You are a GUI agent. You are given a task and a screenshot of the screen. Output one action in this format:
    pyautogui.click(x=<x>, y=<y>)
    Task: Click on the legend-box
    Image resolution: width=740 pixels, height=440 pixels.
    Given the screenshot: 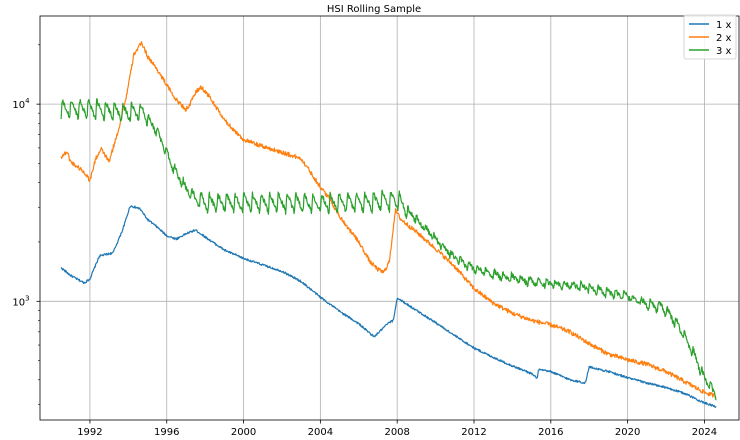 What is the action you would take?
    pyautogui.click(x=710, y=37)
    